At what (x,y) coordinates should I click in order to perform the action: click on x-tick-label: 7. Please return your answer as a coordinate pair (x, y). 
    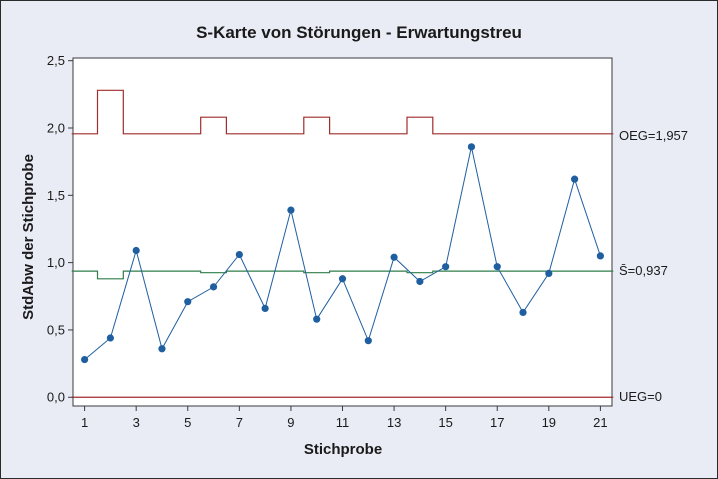
    Looking at the image, I should click on (239, 422).